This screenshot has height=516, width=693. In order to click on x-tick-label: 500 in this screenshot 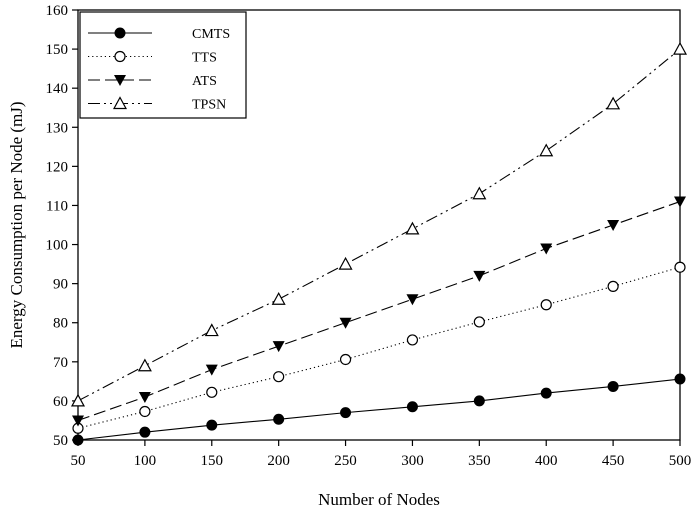, I will do `click(680, 461)`.